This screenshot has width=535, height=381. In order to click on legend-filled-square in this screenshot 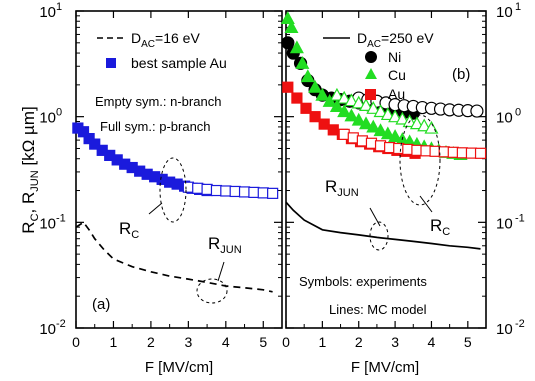, I will do `click(111, 63)`.